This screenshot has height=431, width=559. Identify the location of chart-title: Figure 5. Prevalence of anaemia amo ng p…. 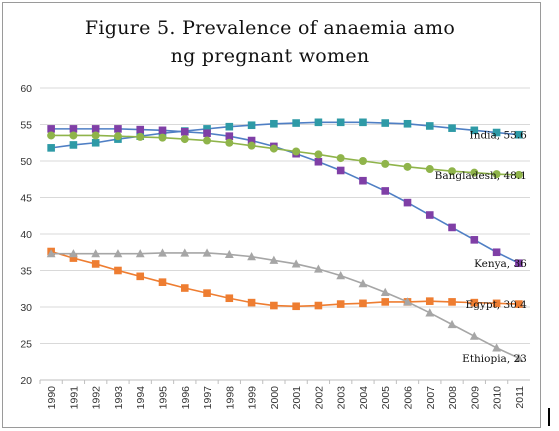
(270, 42).